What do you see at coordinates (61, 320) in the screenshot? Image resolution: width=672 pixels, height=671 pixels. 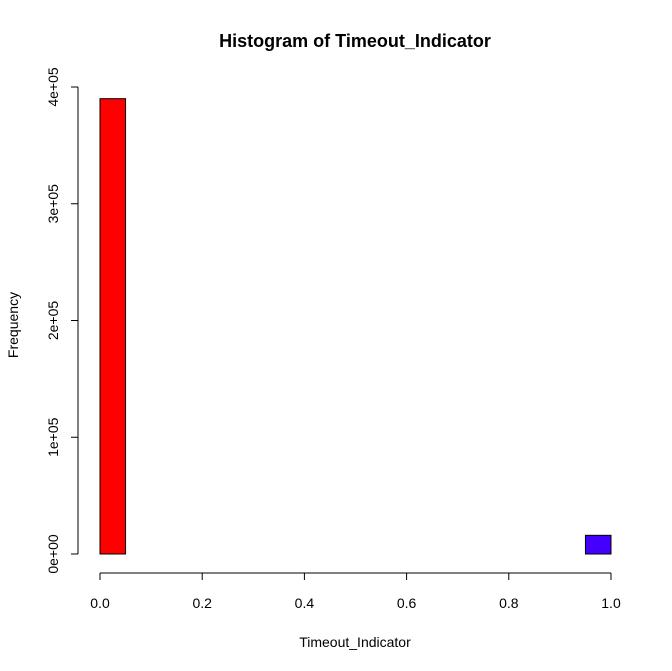 I see `y-axis-ticks: 0e+00 1e+05 2e+05 3e+05 4e+05` at bounding box center [61, 320].